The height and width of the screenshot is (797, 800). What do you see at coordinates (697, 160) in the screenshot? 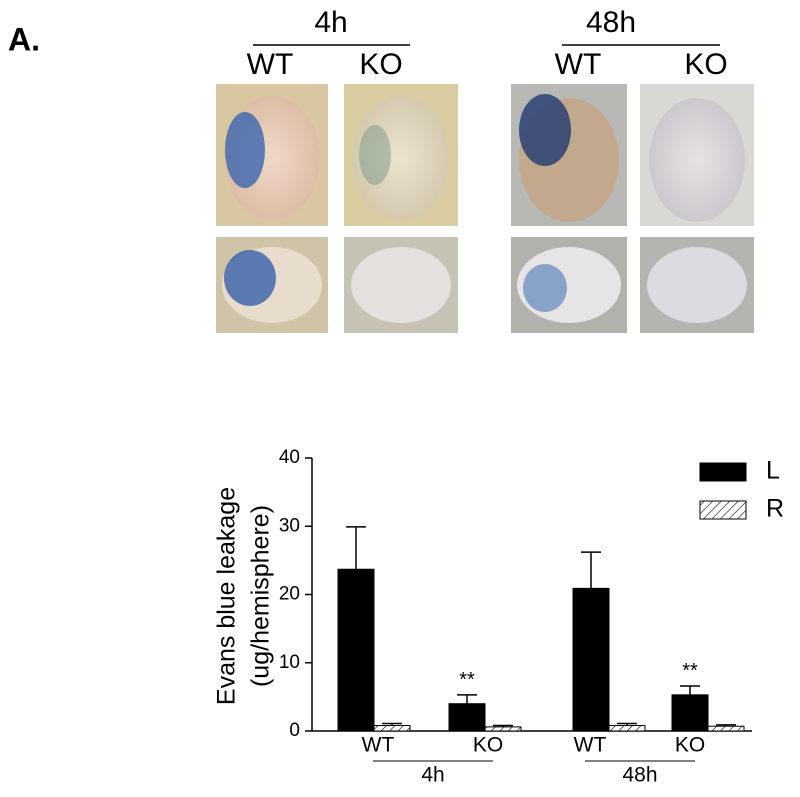
I see `brain` at bounding box center [697, 160].